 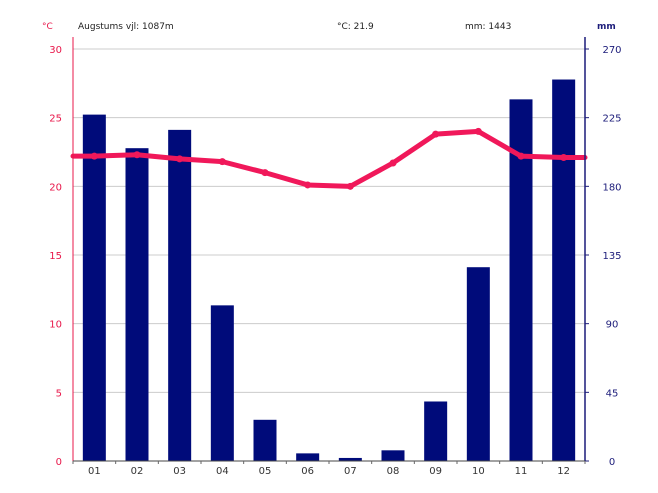 I want to click on temperature-line, so click(x=329, y=158).